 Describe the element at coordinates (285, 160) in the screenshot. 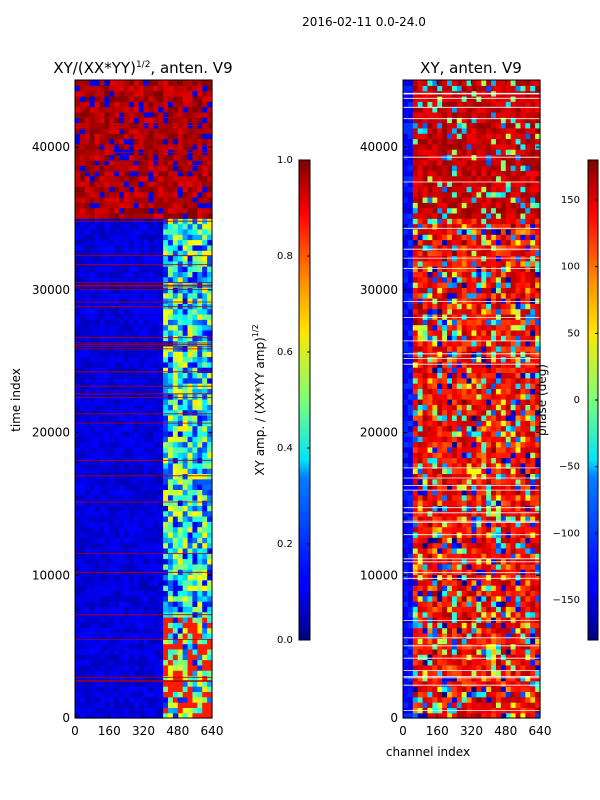

I see `colorbar-tick-label: 1.0` at that location.